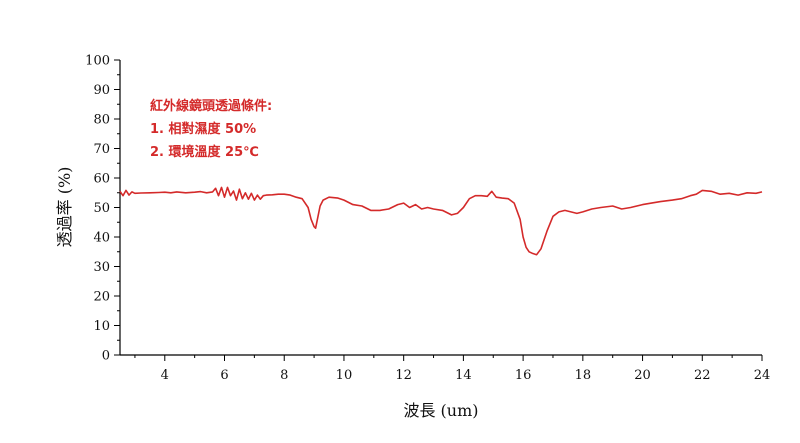 Image resolution: width=800 pixels, height=443 pixels. Describe the element at coordinates (211, 106) in the screenshot. I see `annotation-title: 紅外線鏡頭透過條件:` at that location.